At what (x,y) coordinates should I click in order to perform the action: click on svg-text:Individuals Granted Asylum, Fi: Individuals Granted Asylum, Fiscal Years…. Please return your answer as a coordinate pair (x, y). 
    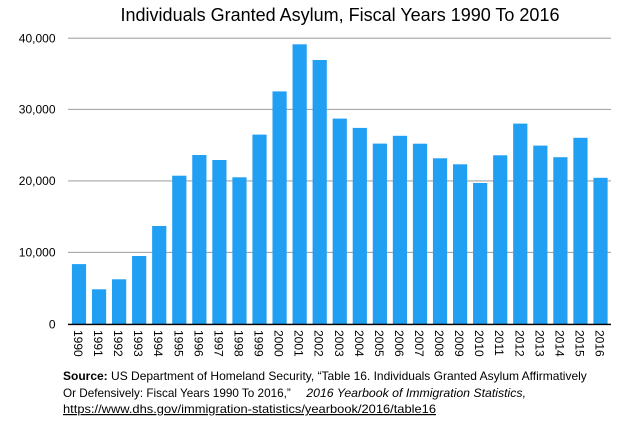
    Looking at the image, I should click on (340, 15).